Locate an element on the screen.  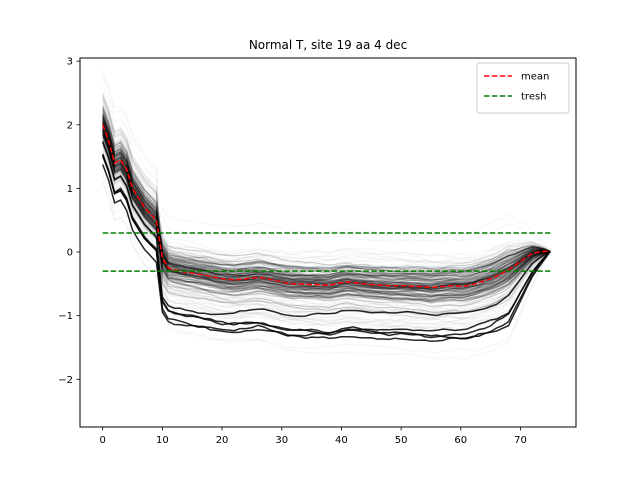
x-tick-label: 40 is located at coordinates (341, 440).